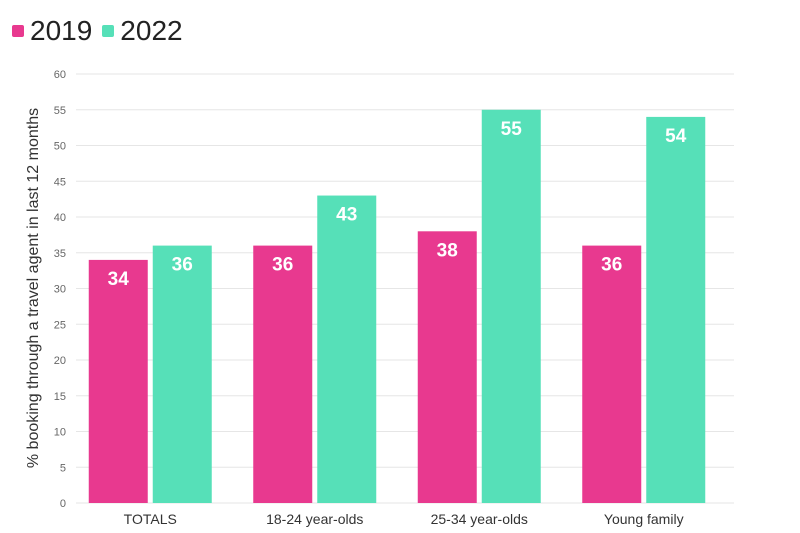 The width and height of the screenshot is (800, 533). Describe the element at coordinates (18, 31) in the screenshot. I see `legend-swatch-2019` at that location.